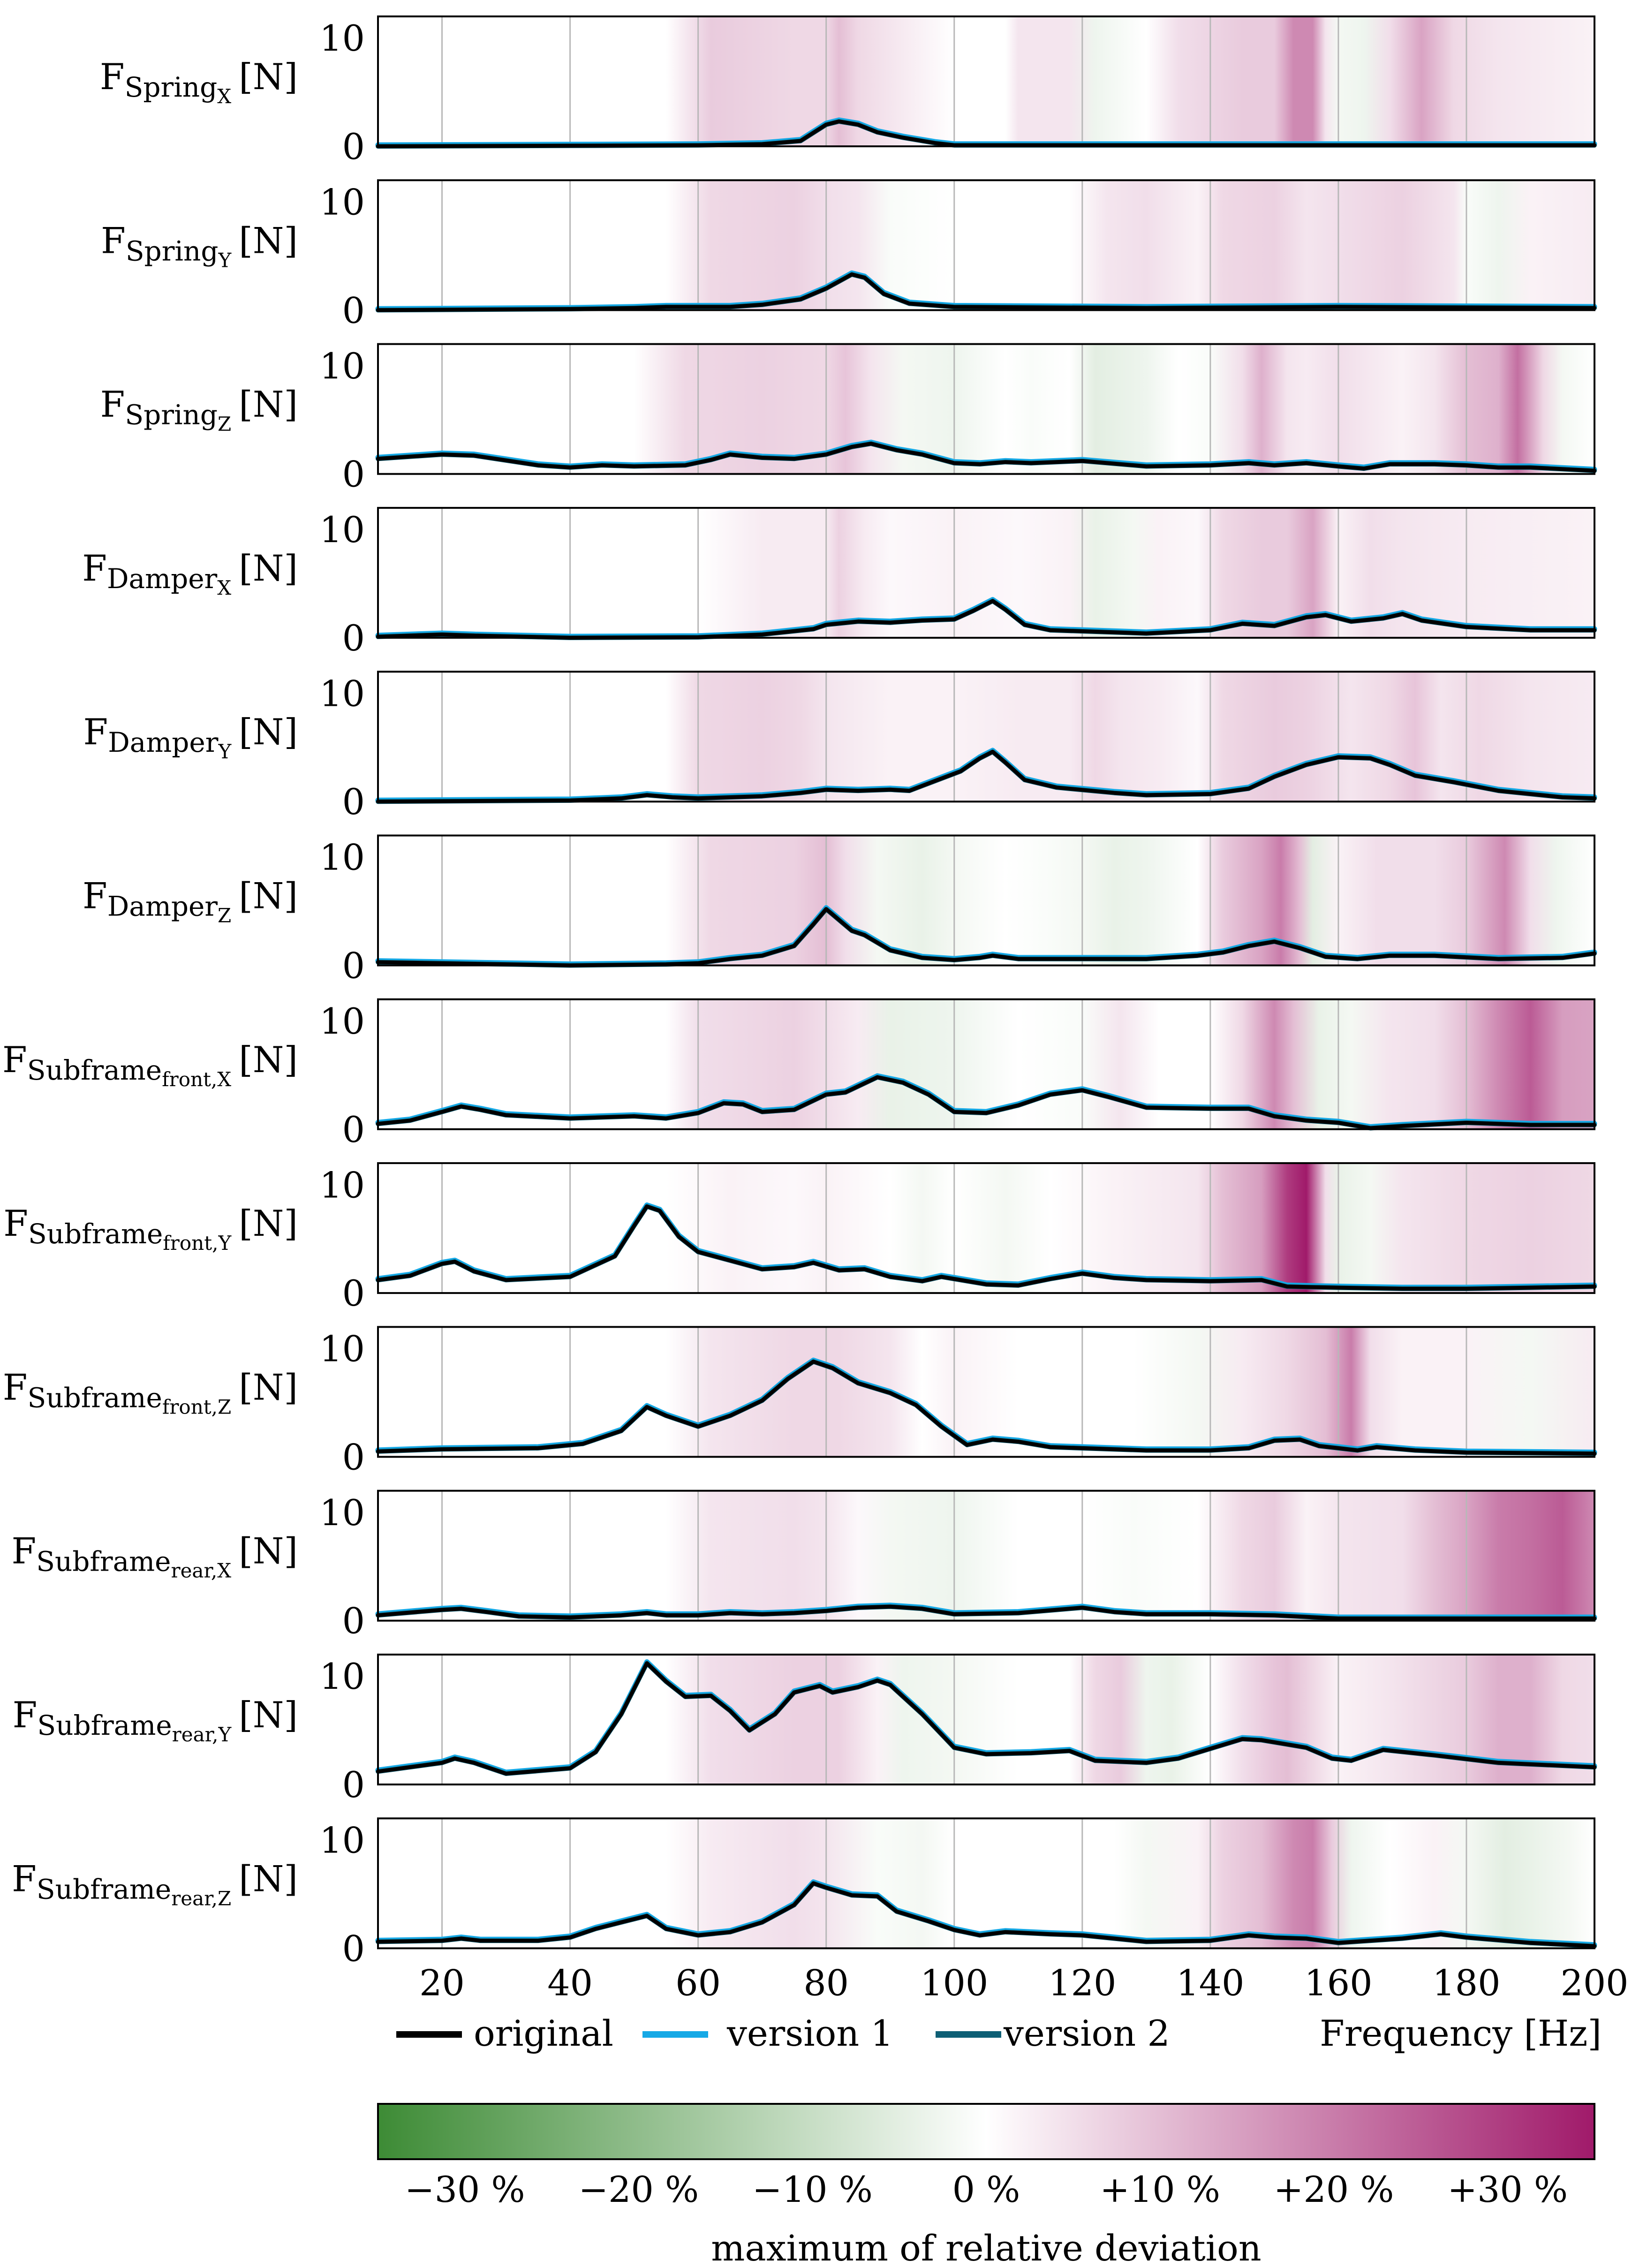  What do you see at coordinates (1210, 1982) in the screenshot?
I see `x-tick-label: 140` at bounding box center [1210, 1982].